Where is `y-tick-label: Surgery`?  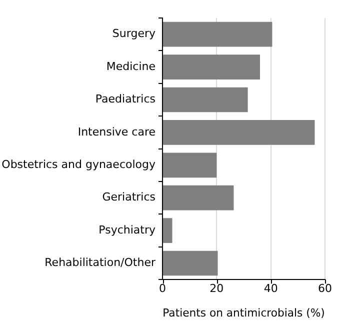
y-tick-label: Surgery is located at coordinates (134, 33).